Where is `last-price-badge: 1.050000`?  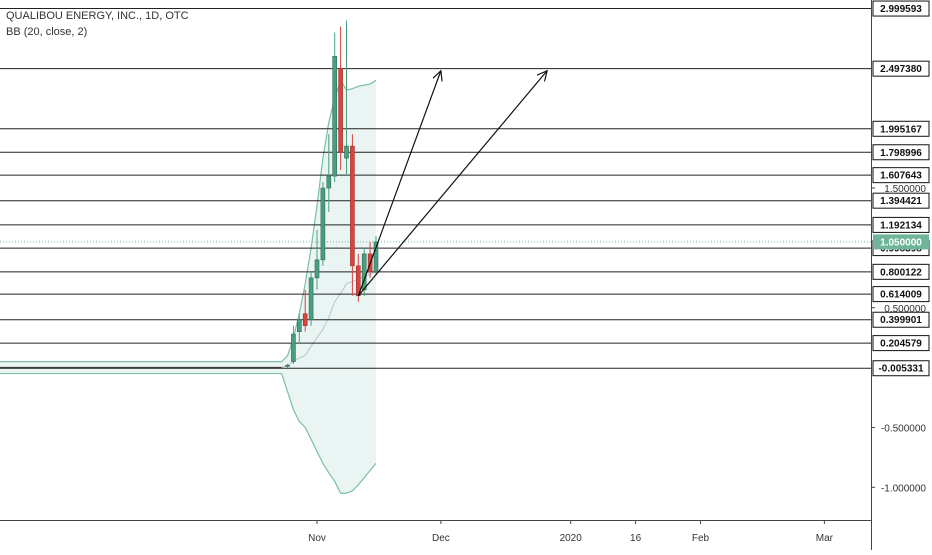
last-price-badge: 1.050000 is located at coordinates (901, 242).